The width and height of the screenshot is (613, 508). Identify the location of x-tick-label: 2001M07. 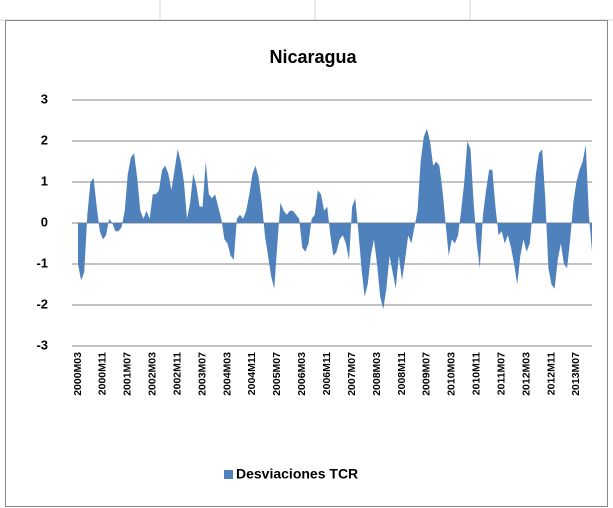
(128, 374).